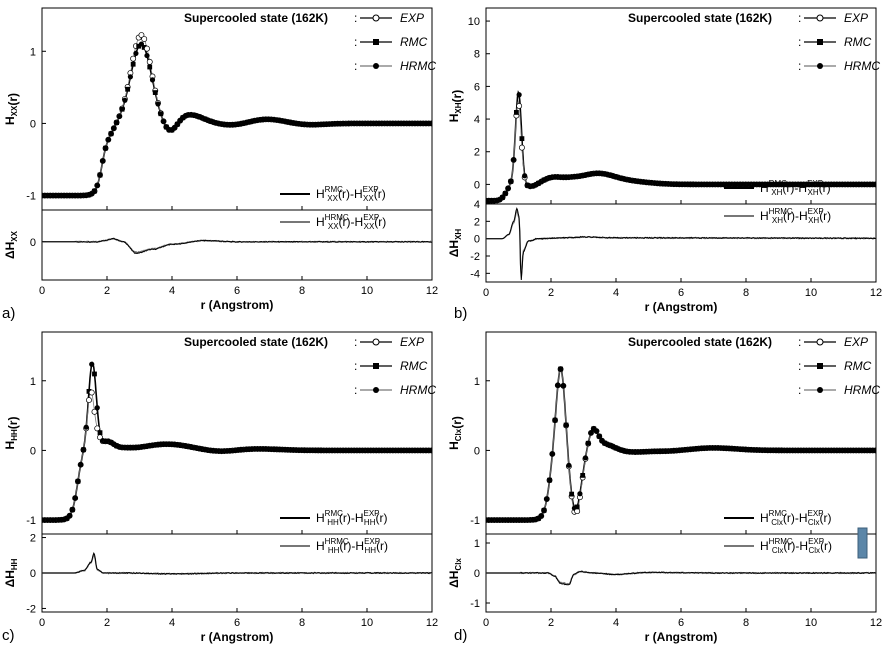 The height and width of the screenshot is (647, 884). I want to click on diff-y-tick-label: 1, so click(477, 544).